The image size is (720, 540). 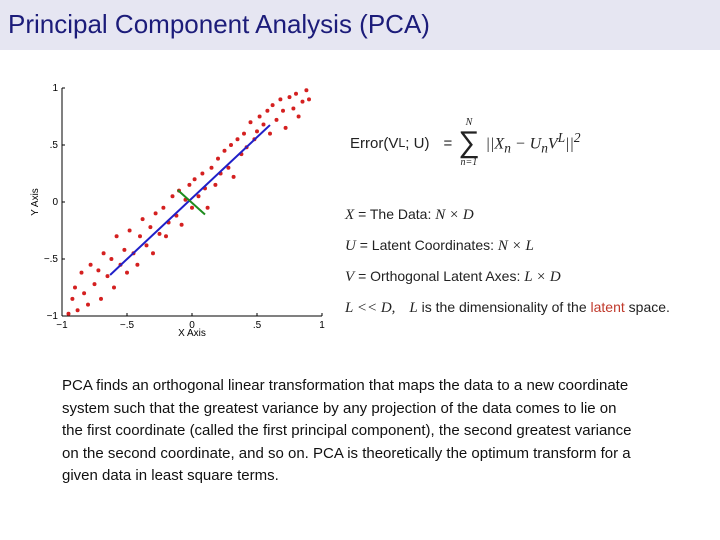 I want to click on y-tick-label: 1, so click(x=55, y=88).